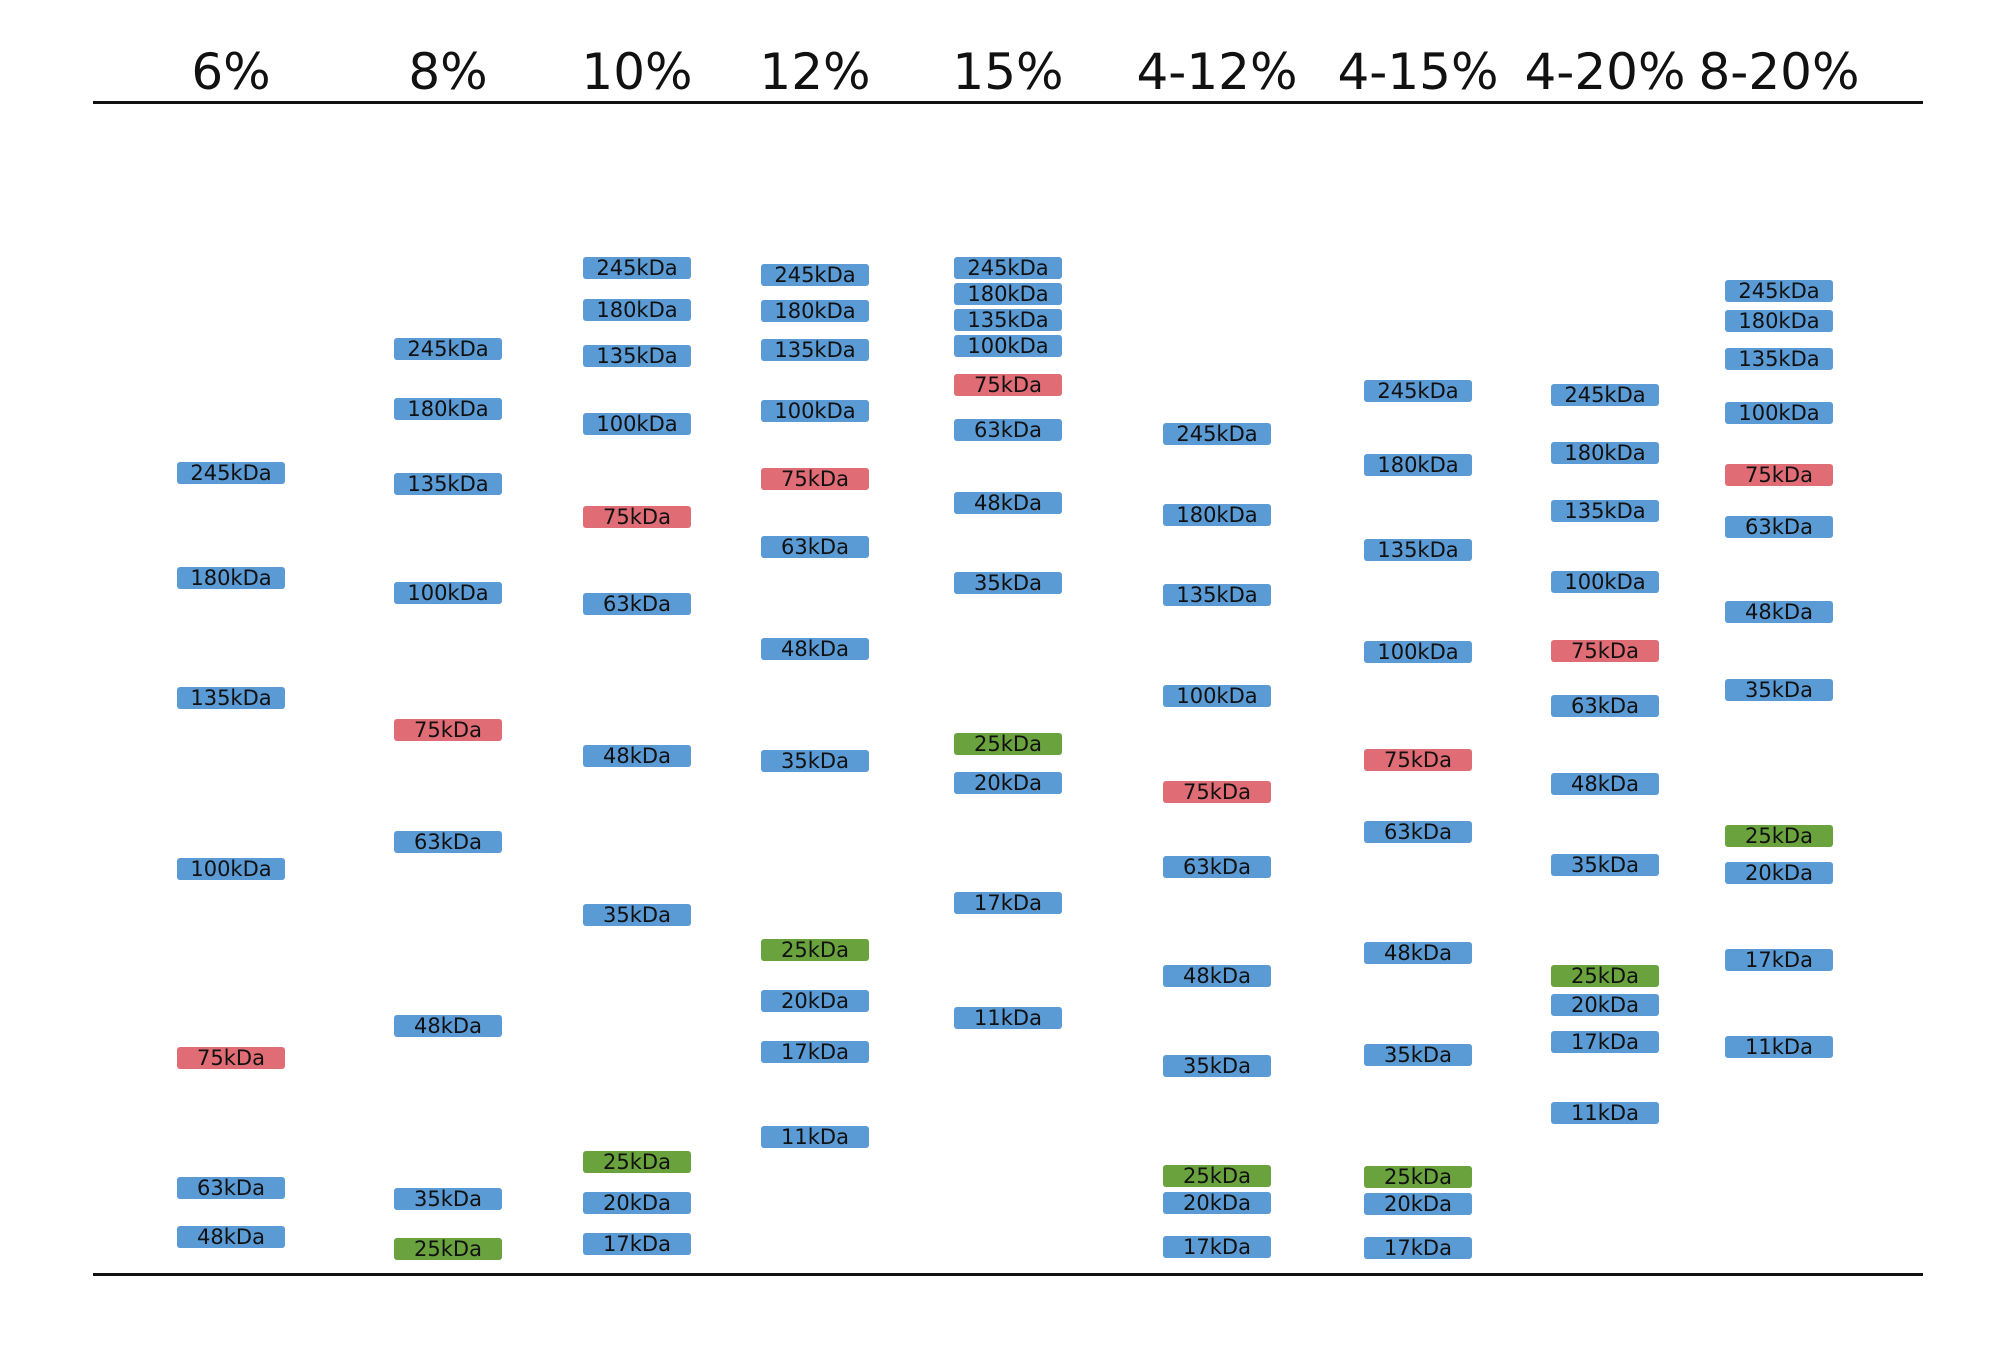 Image resolution: width=2000 pixels, height=1369 pixels. What do you see at coordinates (1779, 72) in the screenshot?
I see `lane-label: 8-20%` at bounding box center [1779, 72].